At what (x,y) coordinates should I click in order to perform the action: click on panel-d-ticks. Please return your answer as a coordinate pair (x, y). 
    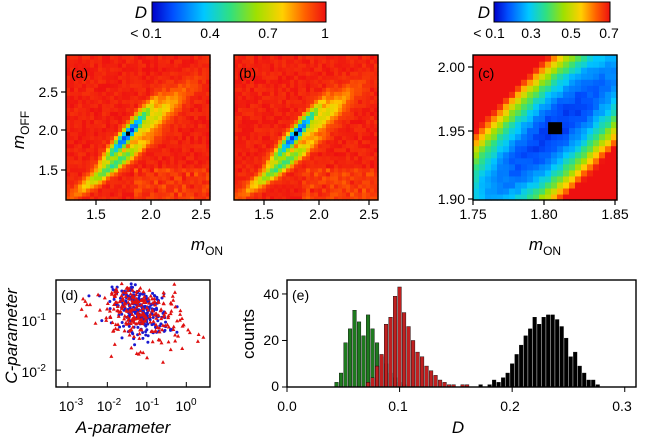
    Looking at the image, I should click on (121, 350).